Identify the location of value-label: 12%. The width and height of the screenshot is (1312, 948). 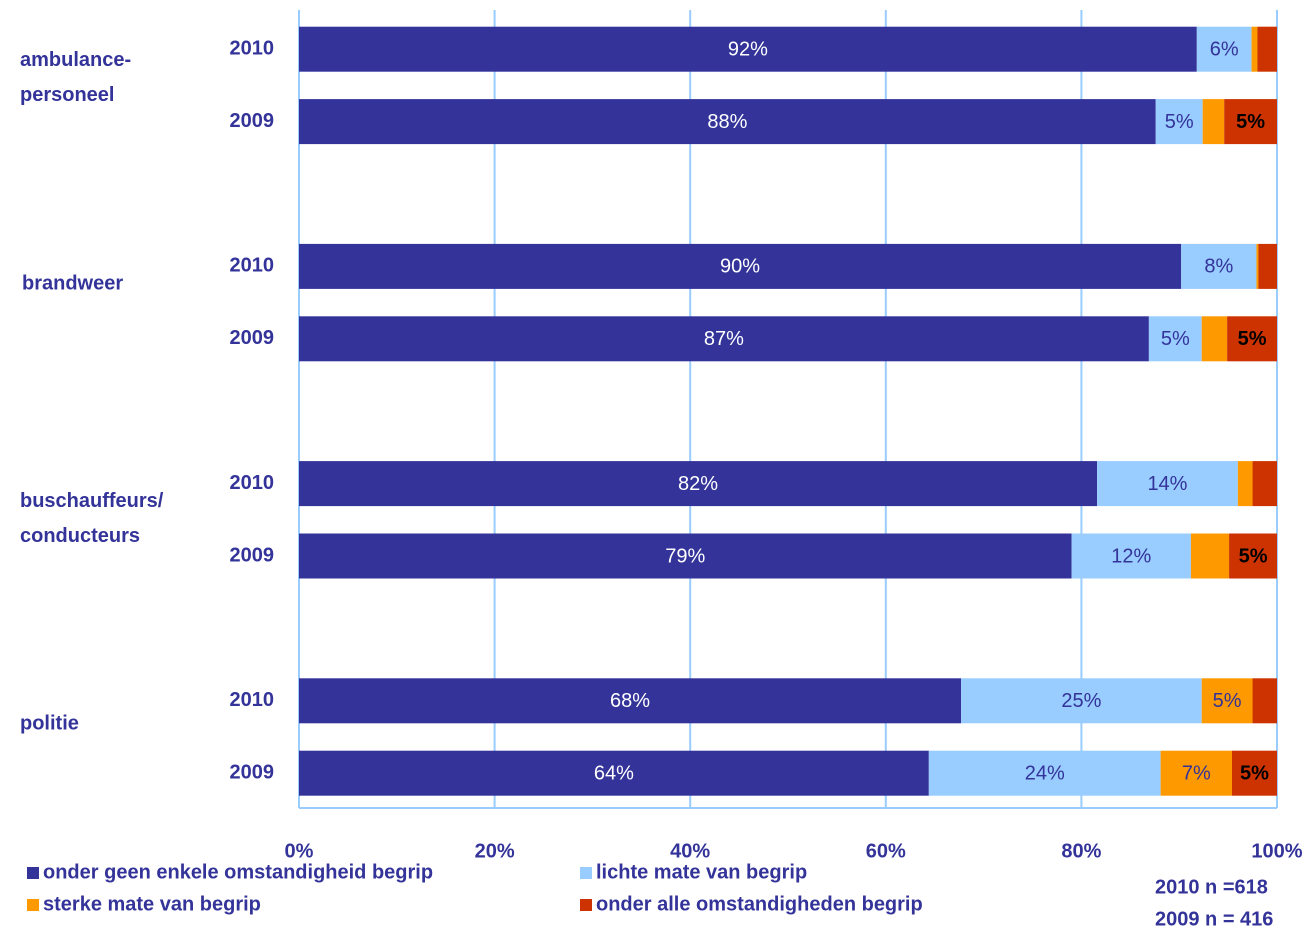
(1131, 556).